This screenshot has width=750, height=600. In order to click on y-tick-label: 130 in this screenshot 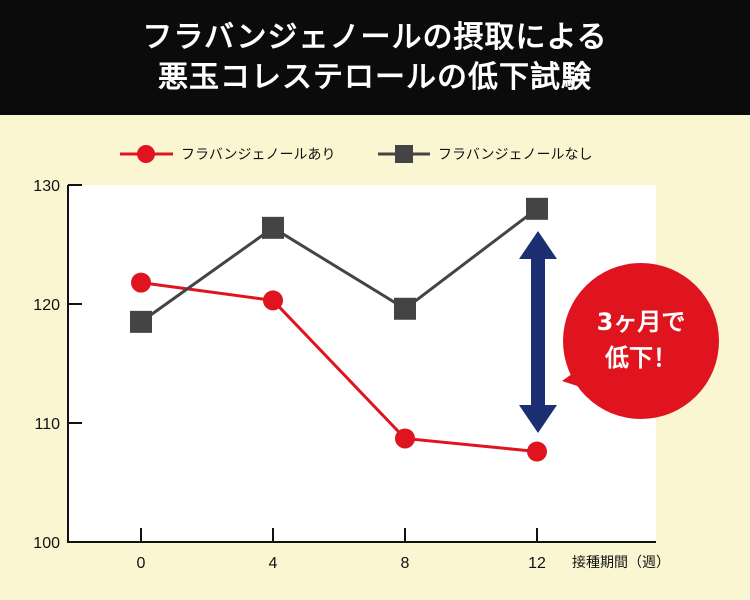, I will do `click(46, 186)`.